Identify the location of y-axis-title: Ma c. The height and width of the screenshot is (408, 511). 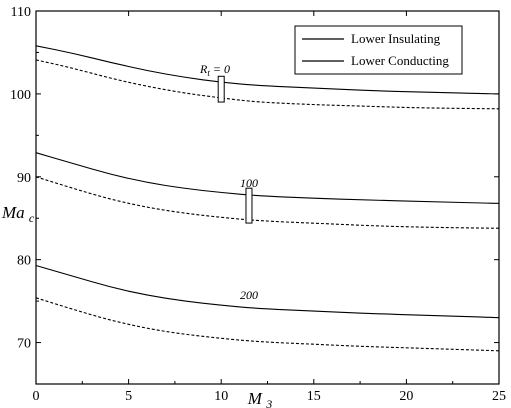
(18, 214).